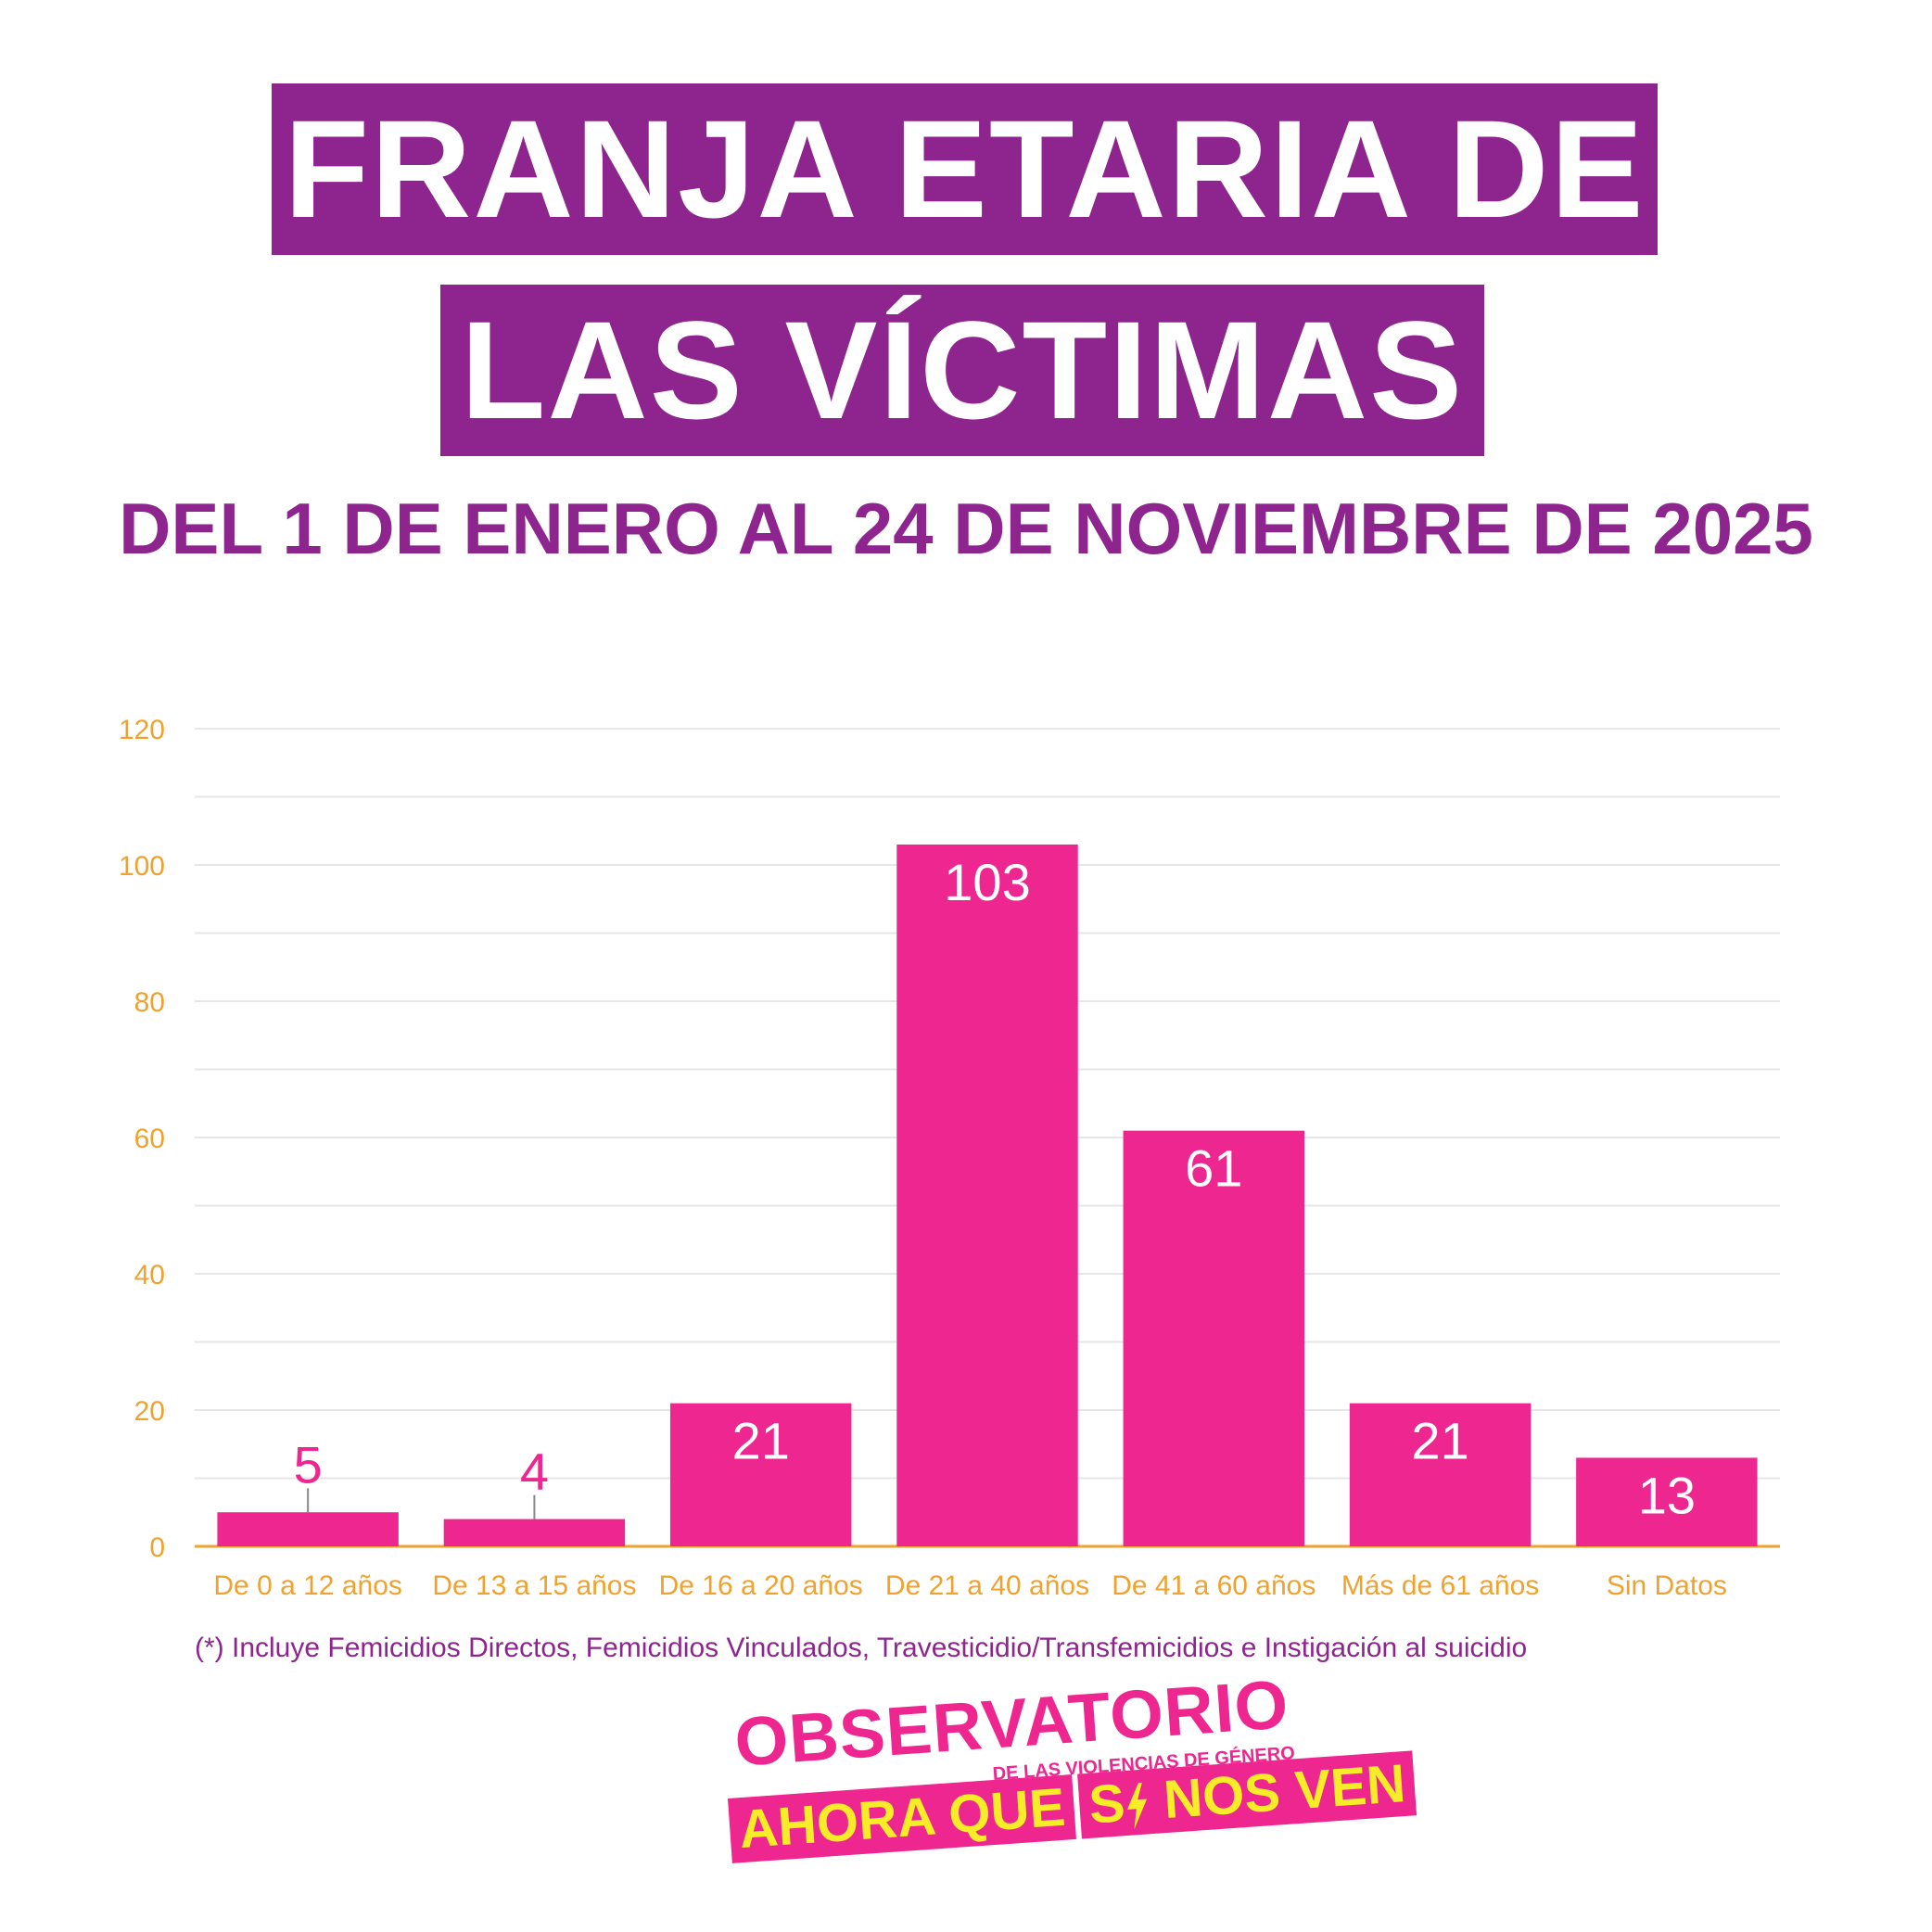  I want to click on x-tick-label: De 41 a 60 años, so click(1214, 1585).